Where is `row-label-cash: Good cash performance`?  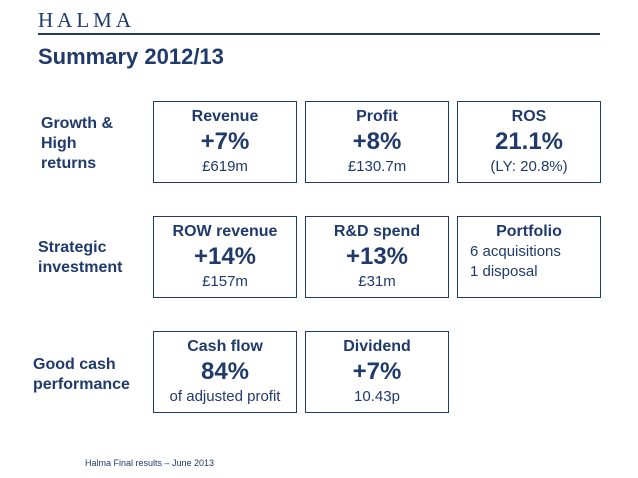 row-label-cash: Good cash performance is located at coordinates (81, 374).